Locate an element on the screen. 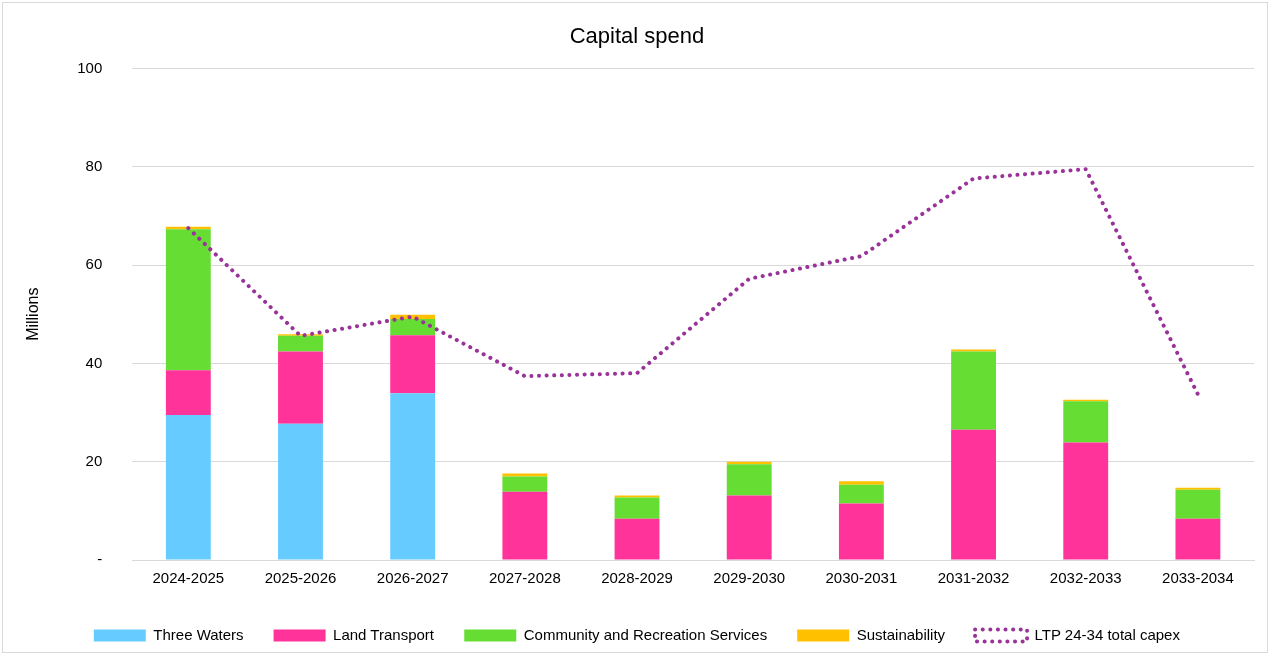 This screenshot has height=657, width=1272. y-tick-label: 60 is located at coordinates (94, 264).